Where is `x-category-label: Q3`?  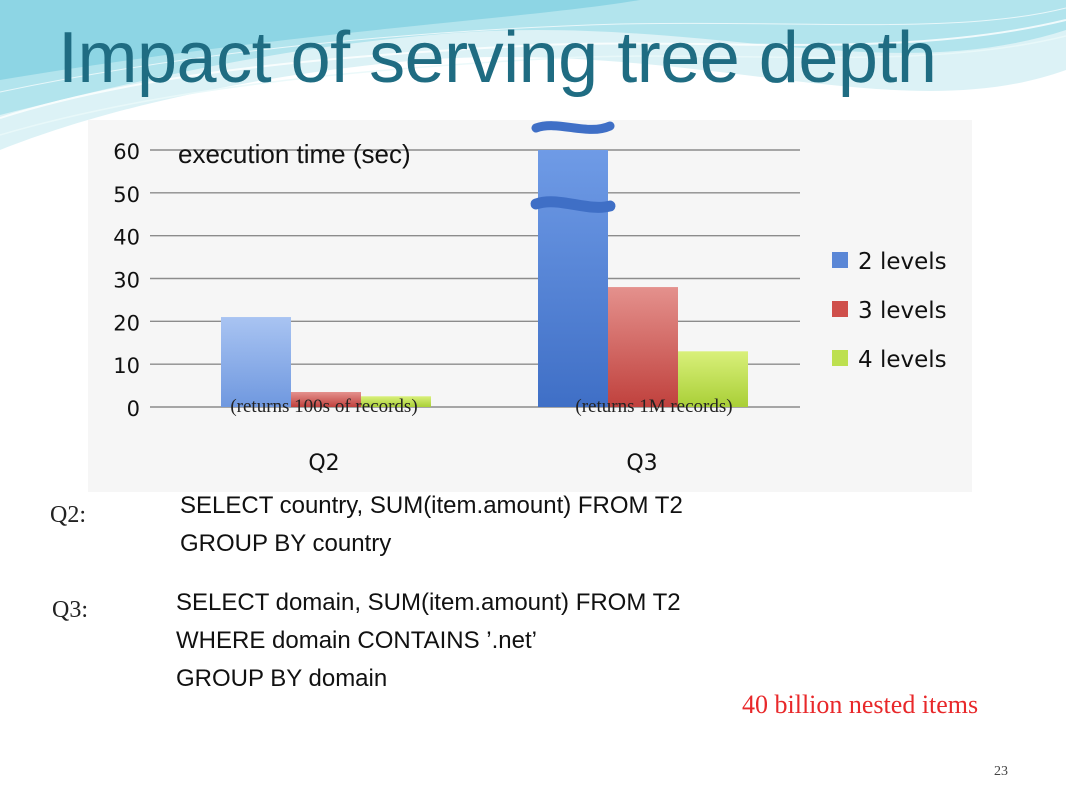
x-category-label: Q3 is located at coordinates (641, 463).